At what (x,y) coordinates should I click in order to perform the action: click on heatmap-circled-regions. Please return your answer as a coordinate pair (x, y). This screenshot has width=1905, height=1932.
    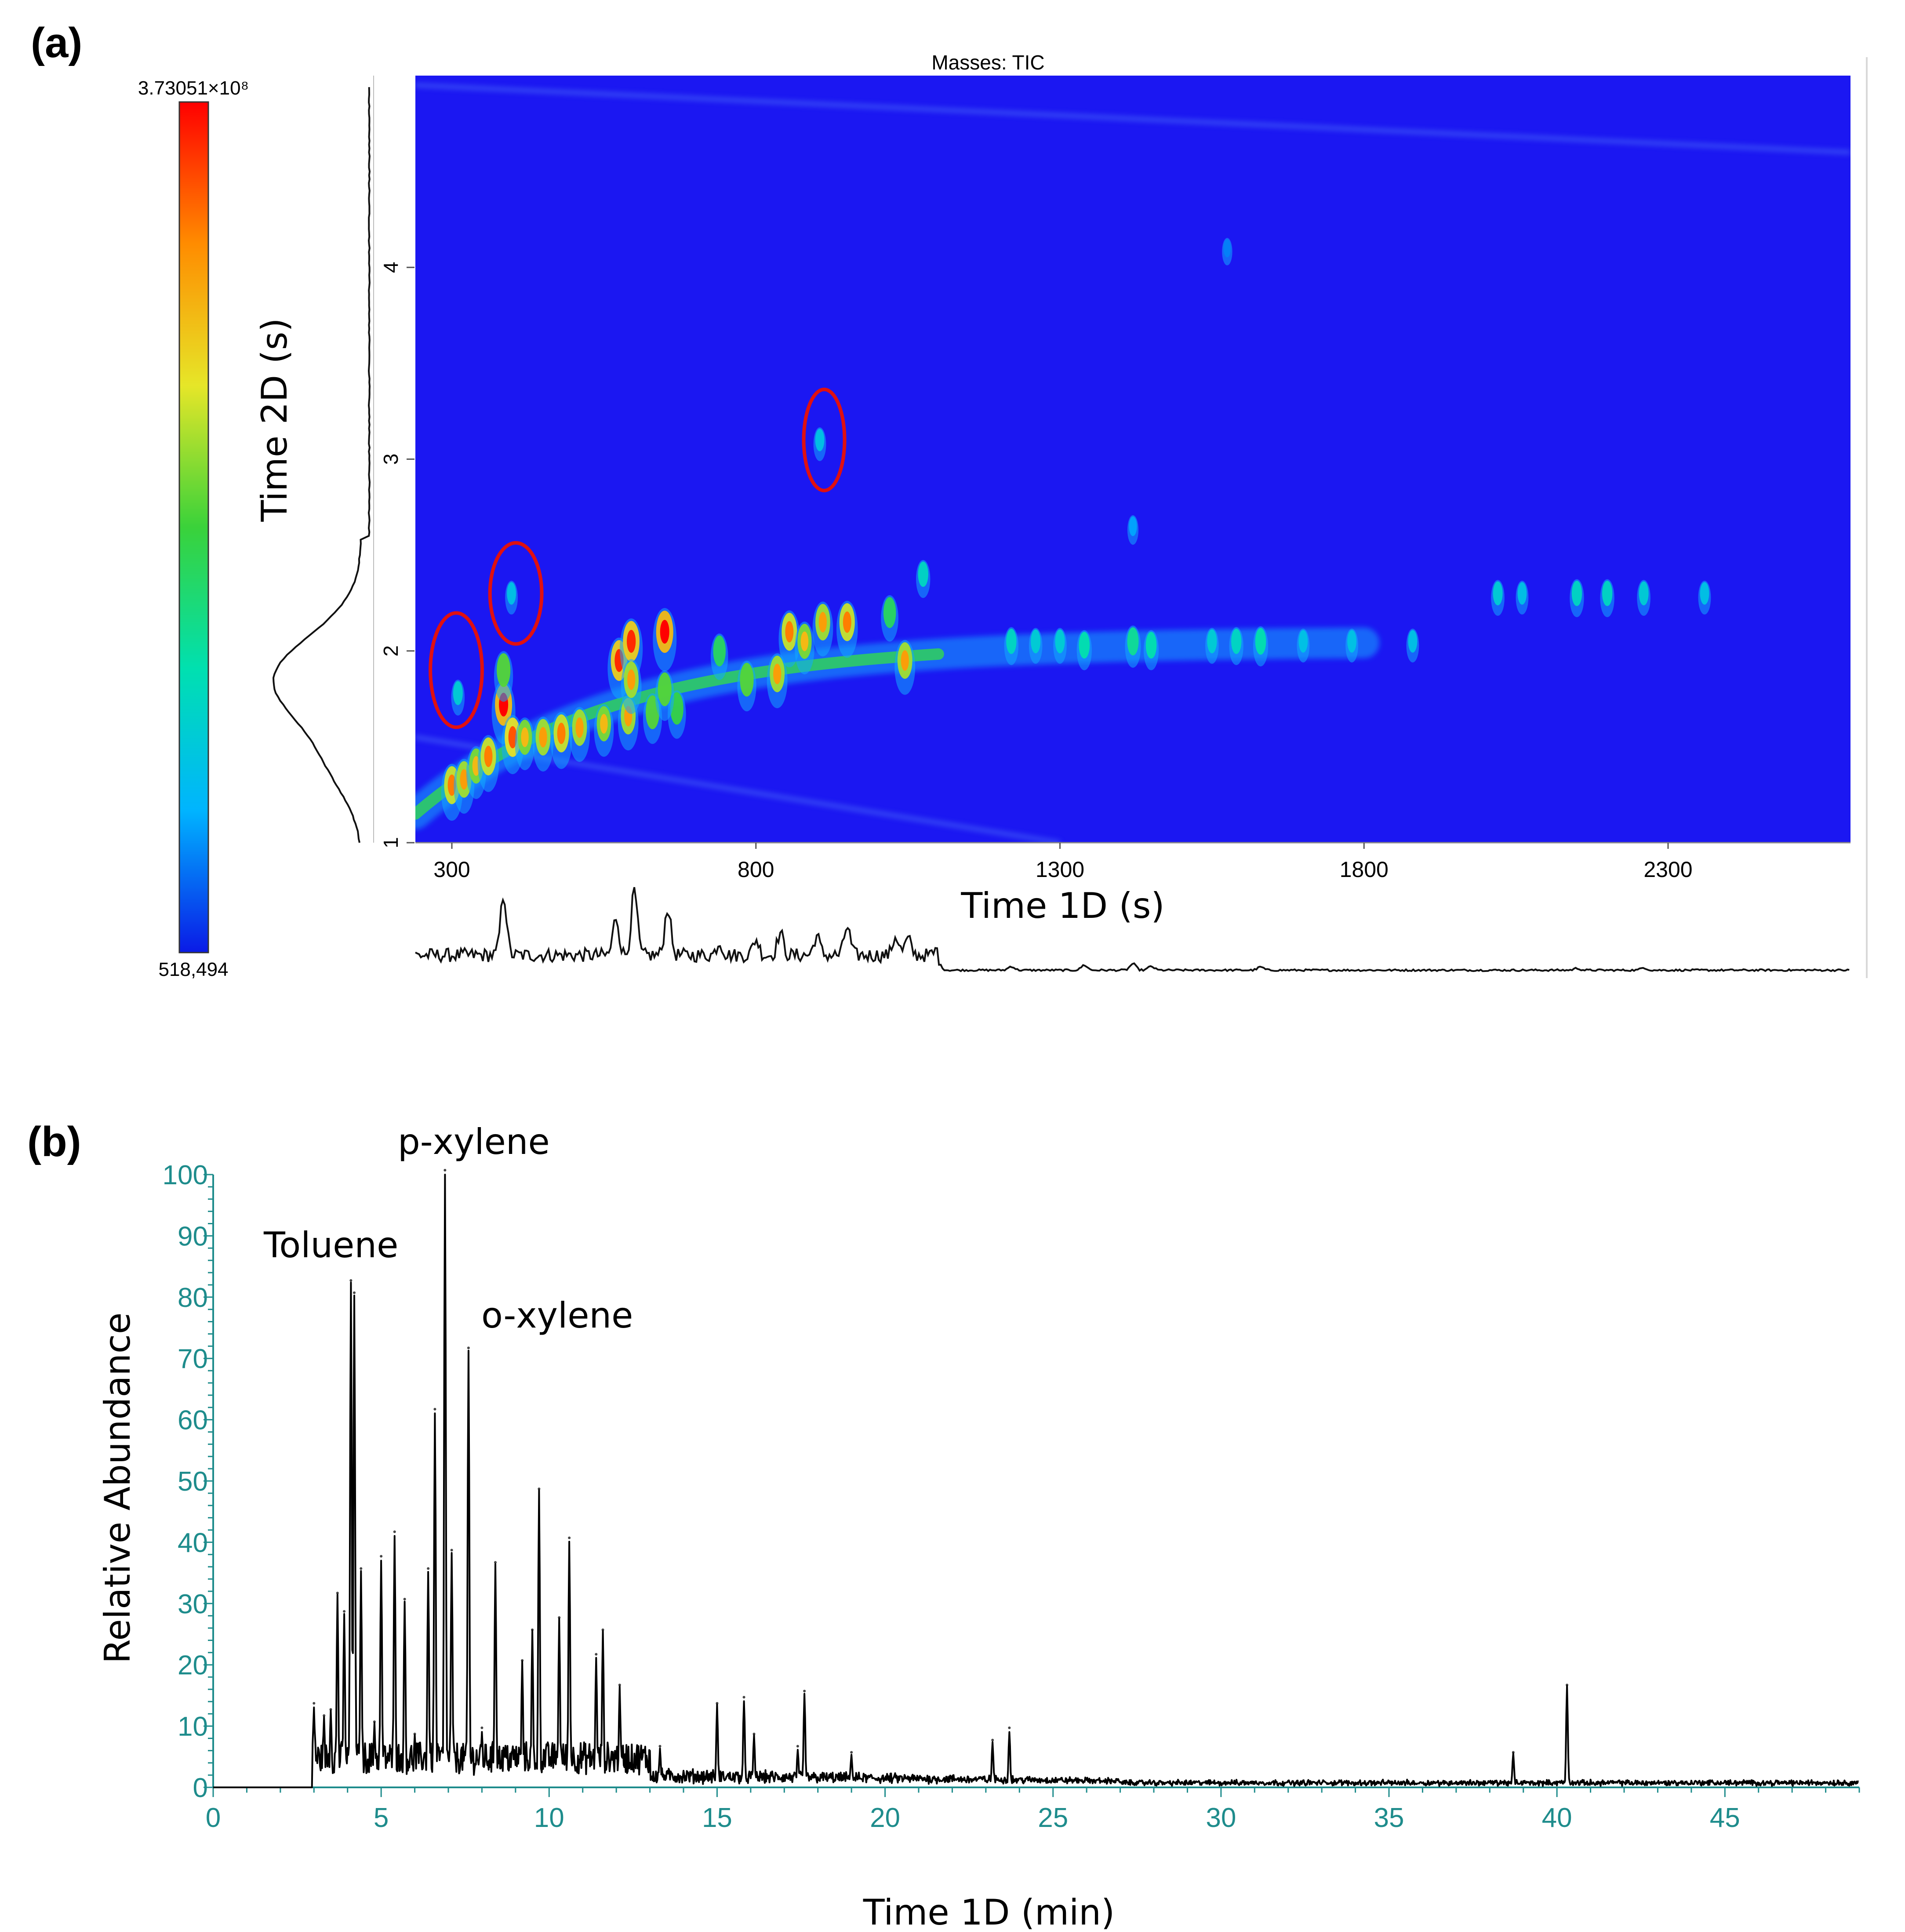
    Looking at the image, I should click on (638, 558).